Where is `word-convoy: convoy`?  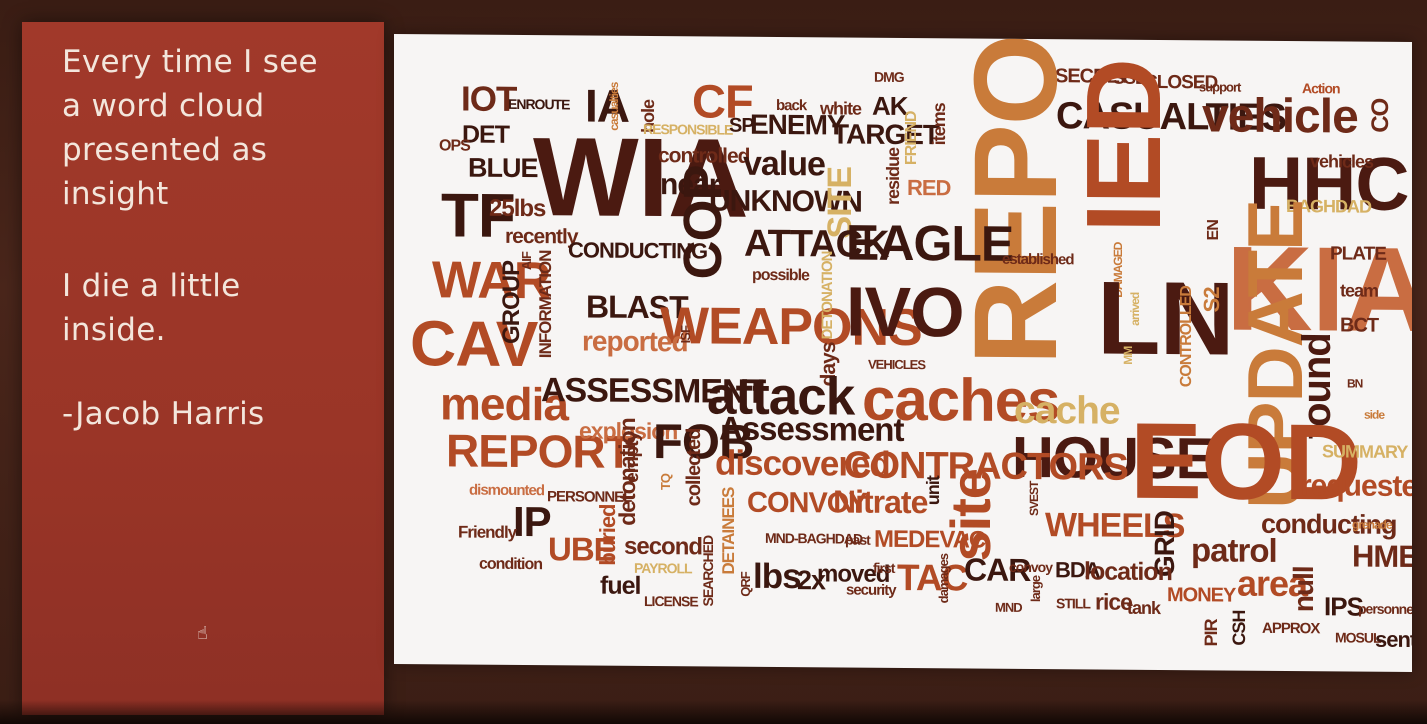
word-convoy: convoy is located at coordinates (1031, 567).